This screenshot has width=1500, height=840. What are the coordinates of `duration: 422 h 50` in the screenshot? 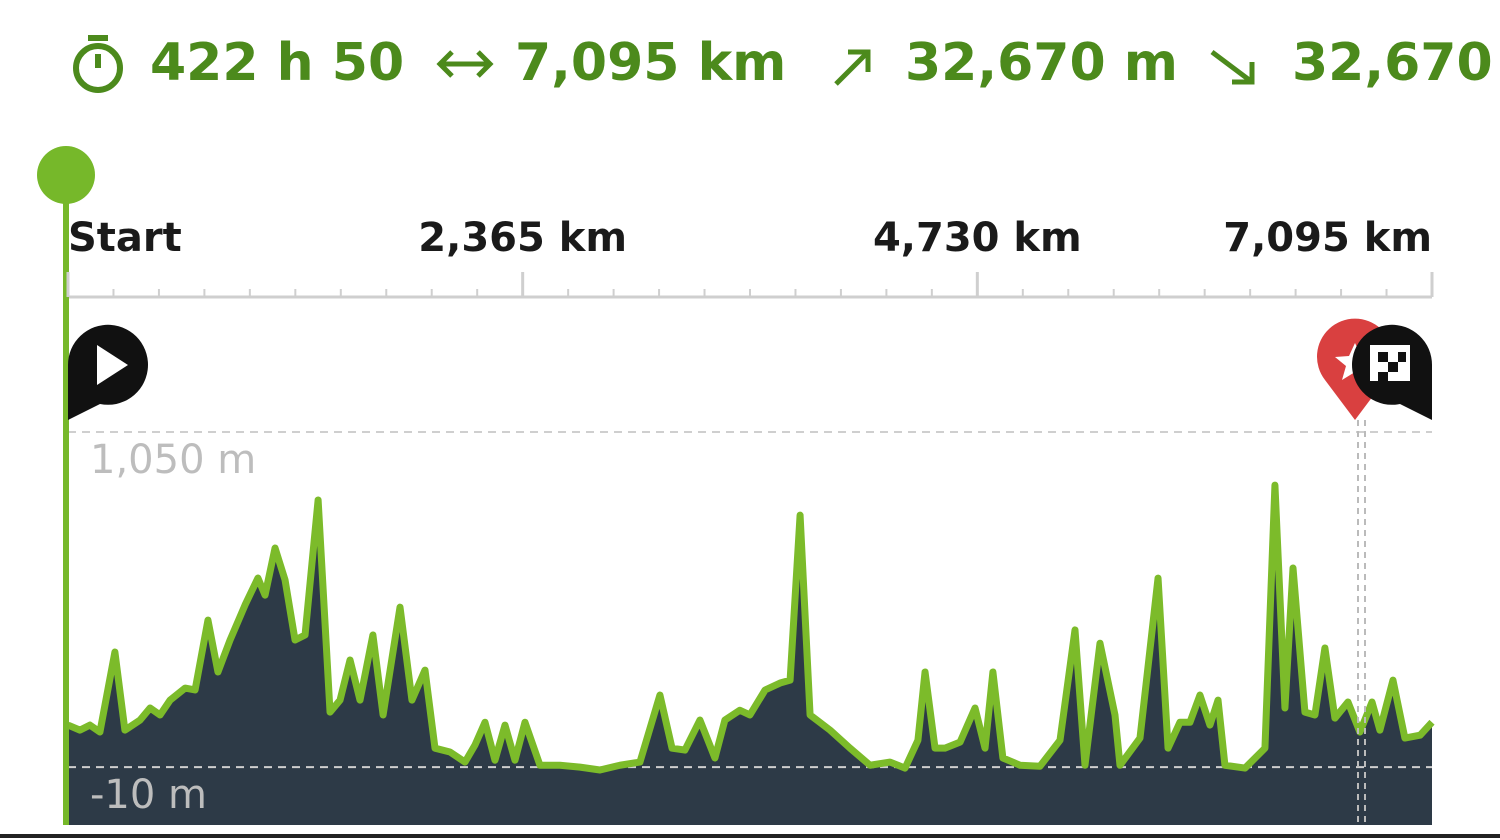 It's located at (277, 63).